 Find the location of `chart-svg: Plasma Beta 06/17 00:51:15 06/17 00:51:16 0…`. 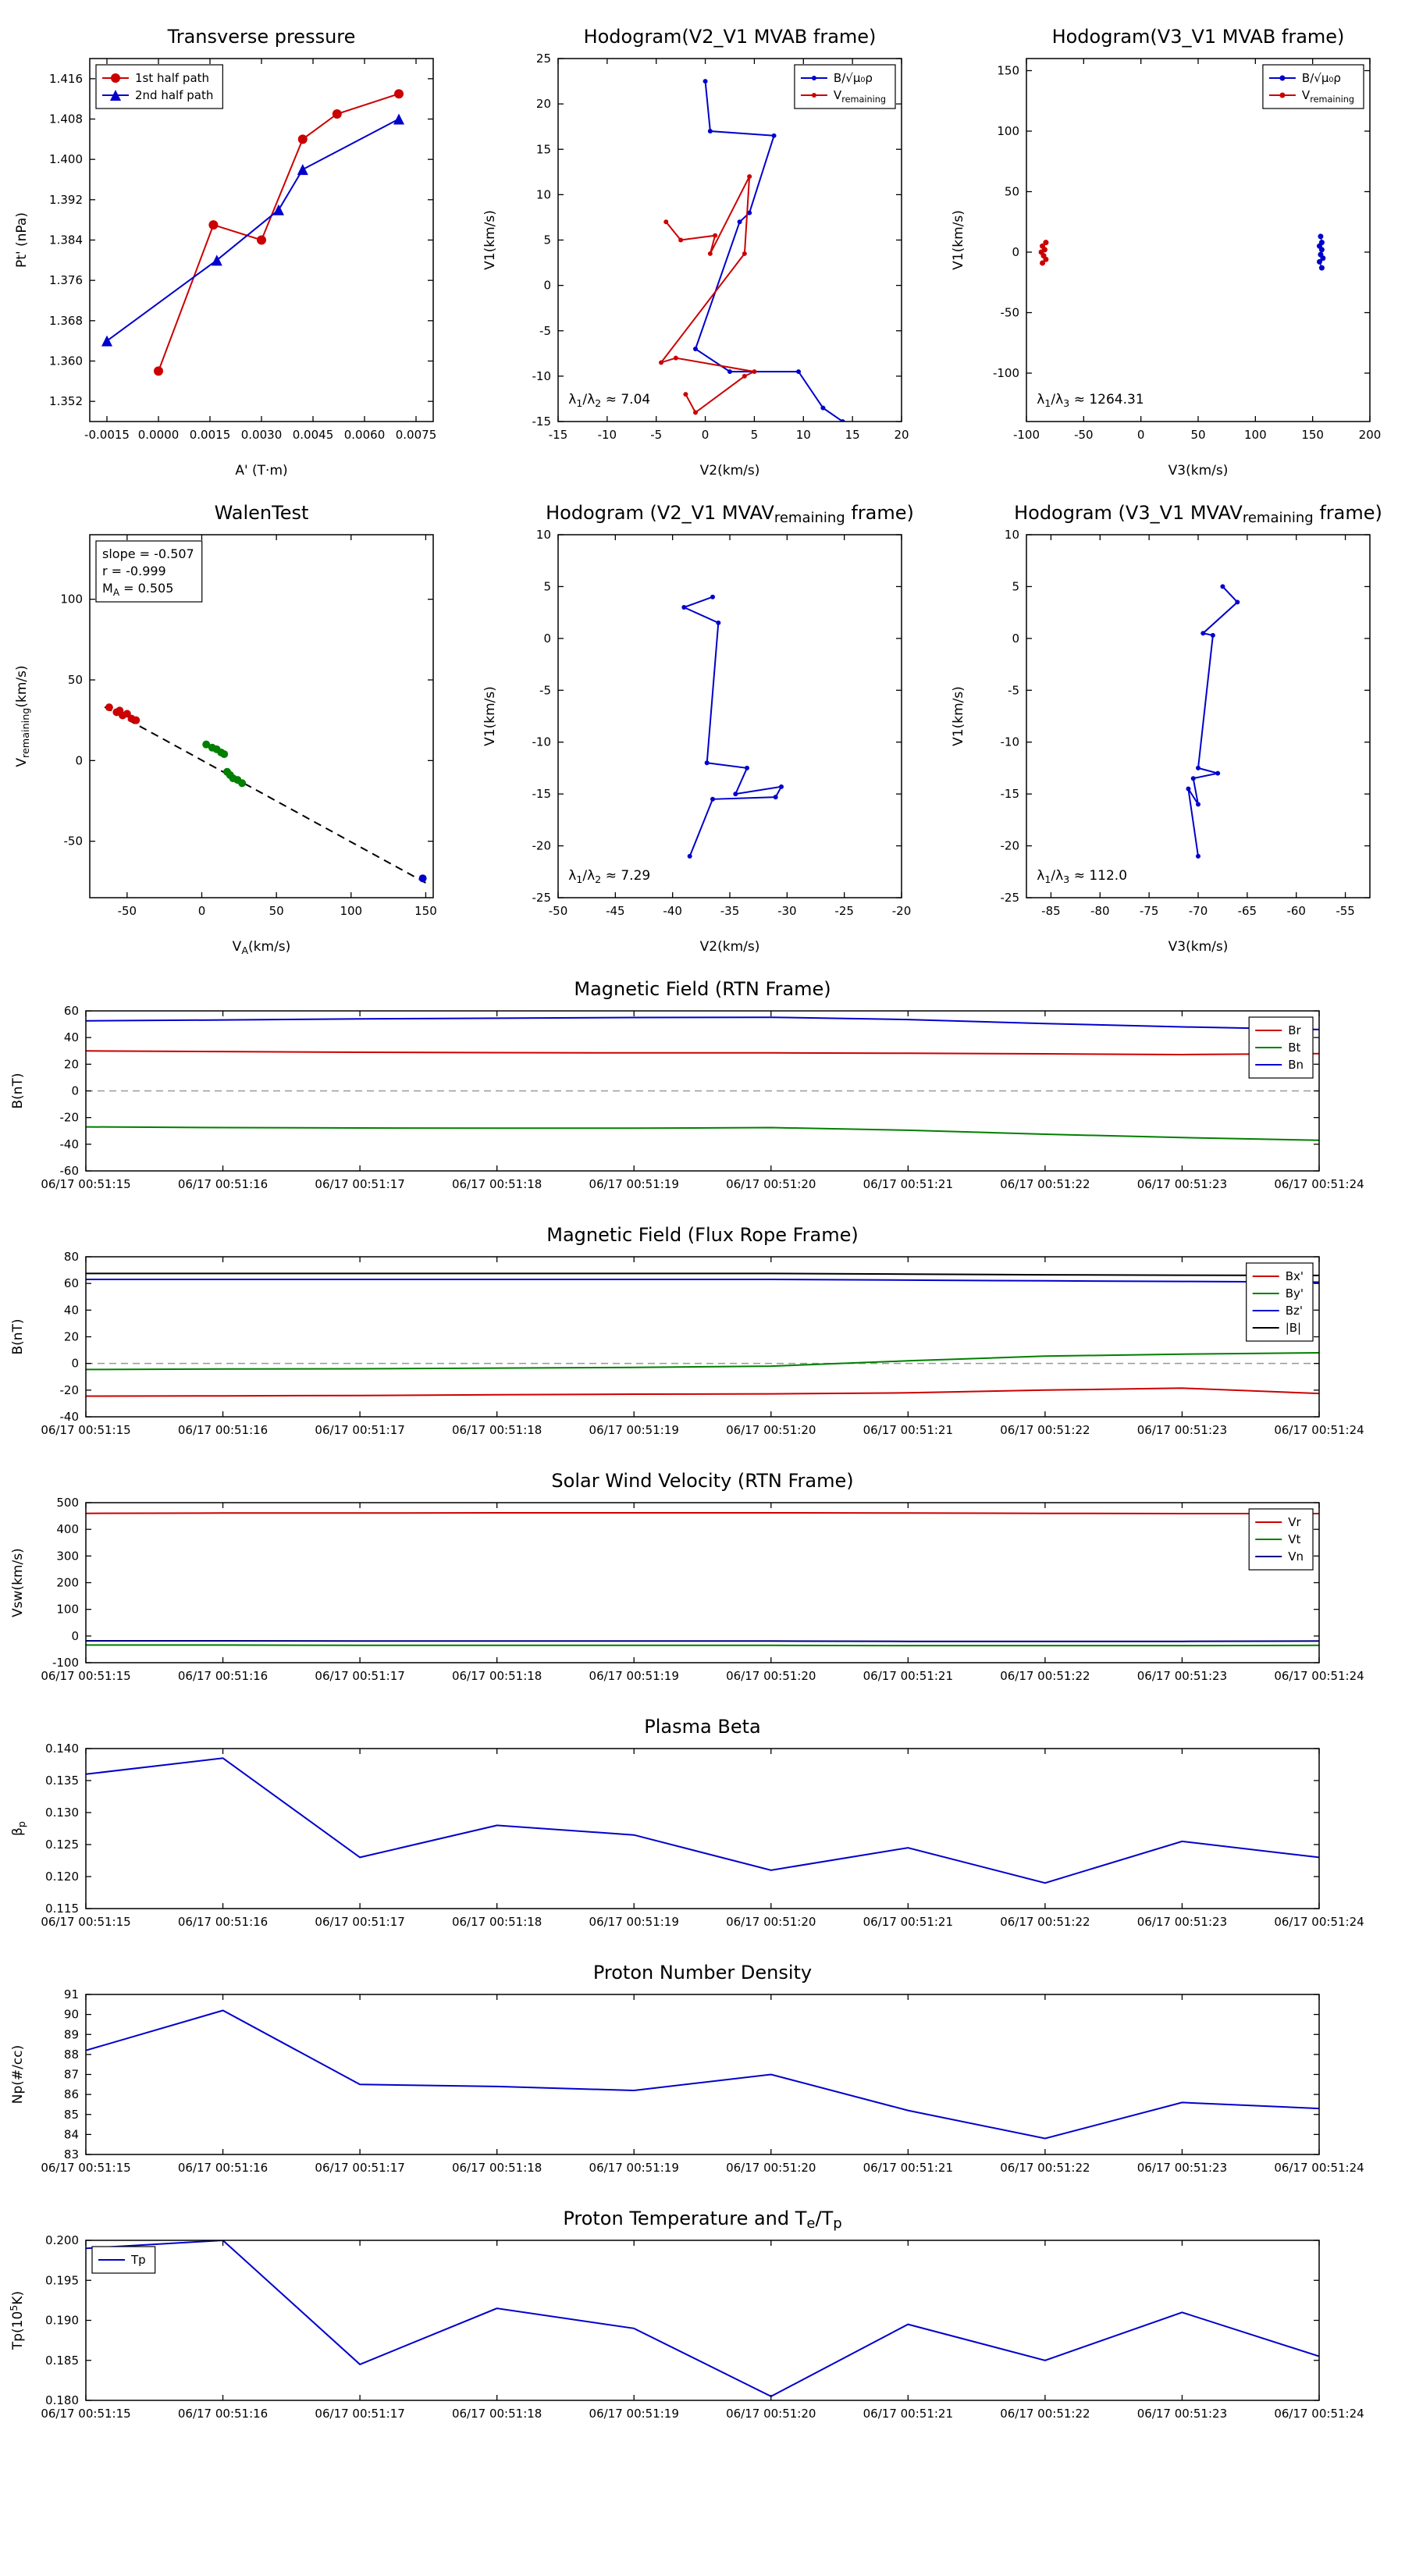

chart-svg: Plasma Beta 06/17 00:51:15 06/17 00:51:16 0… is located at coordinates (687, 1822).